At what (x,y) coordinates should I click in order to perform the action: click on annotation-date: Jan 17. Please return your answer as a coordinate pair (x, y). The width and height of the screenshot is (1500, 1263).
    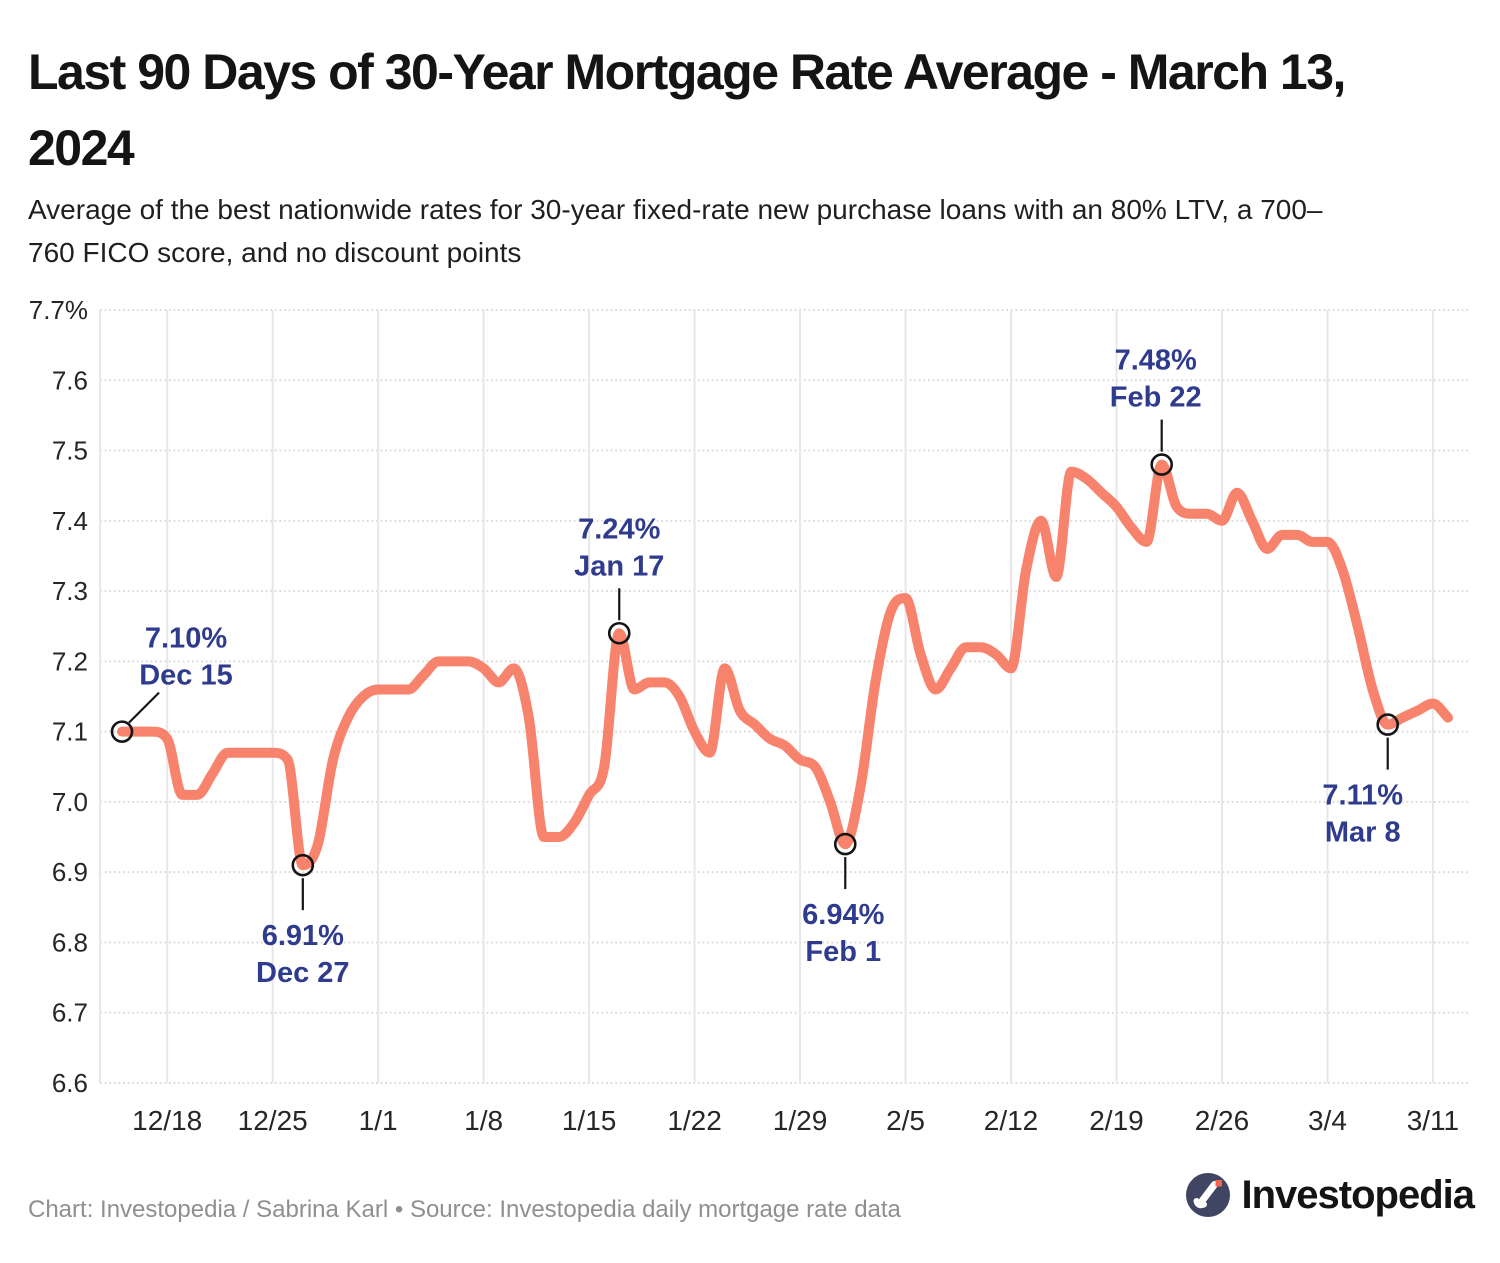
    Looking at the image, I should click on (619, 566).